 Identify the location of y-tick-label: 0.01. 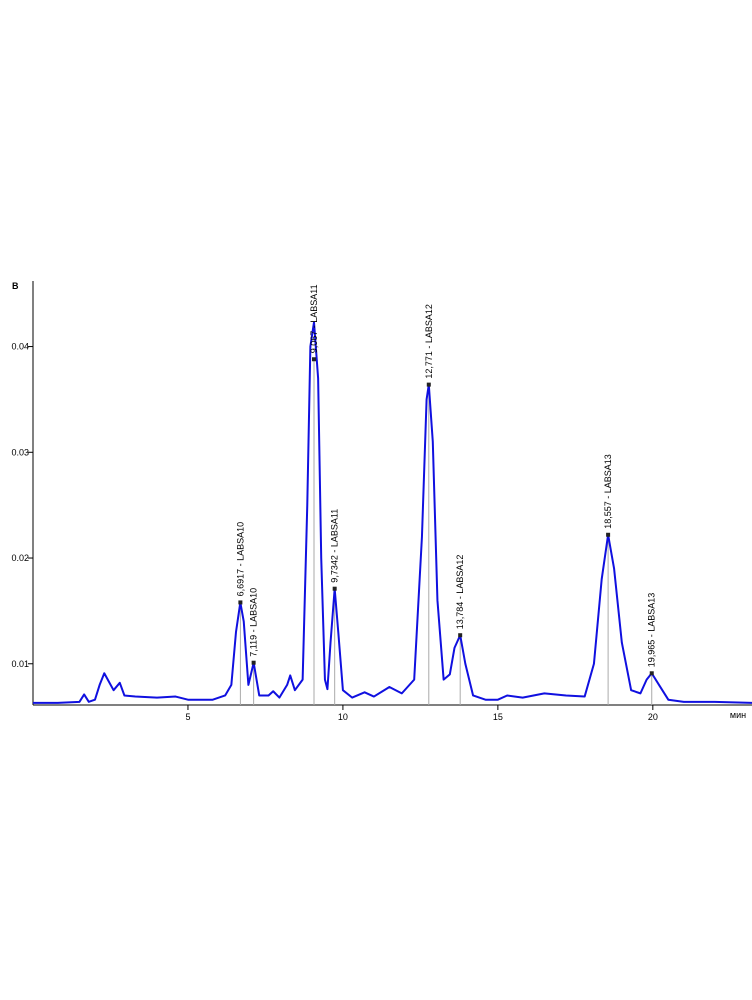
(20, 664).